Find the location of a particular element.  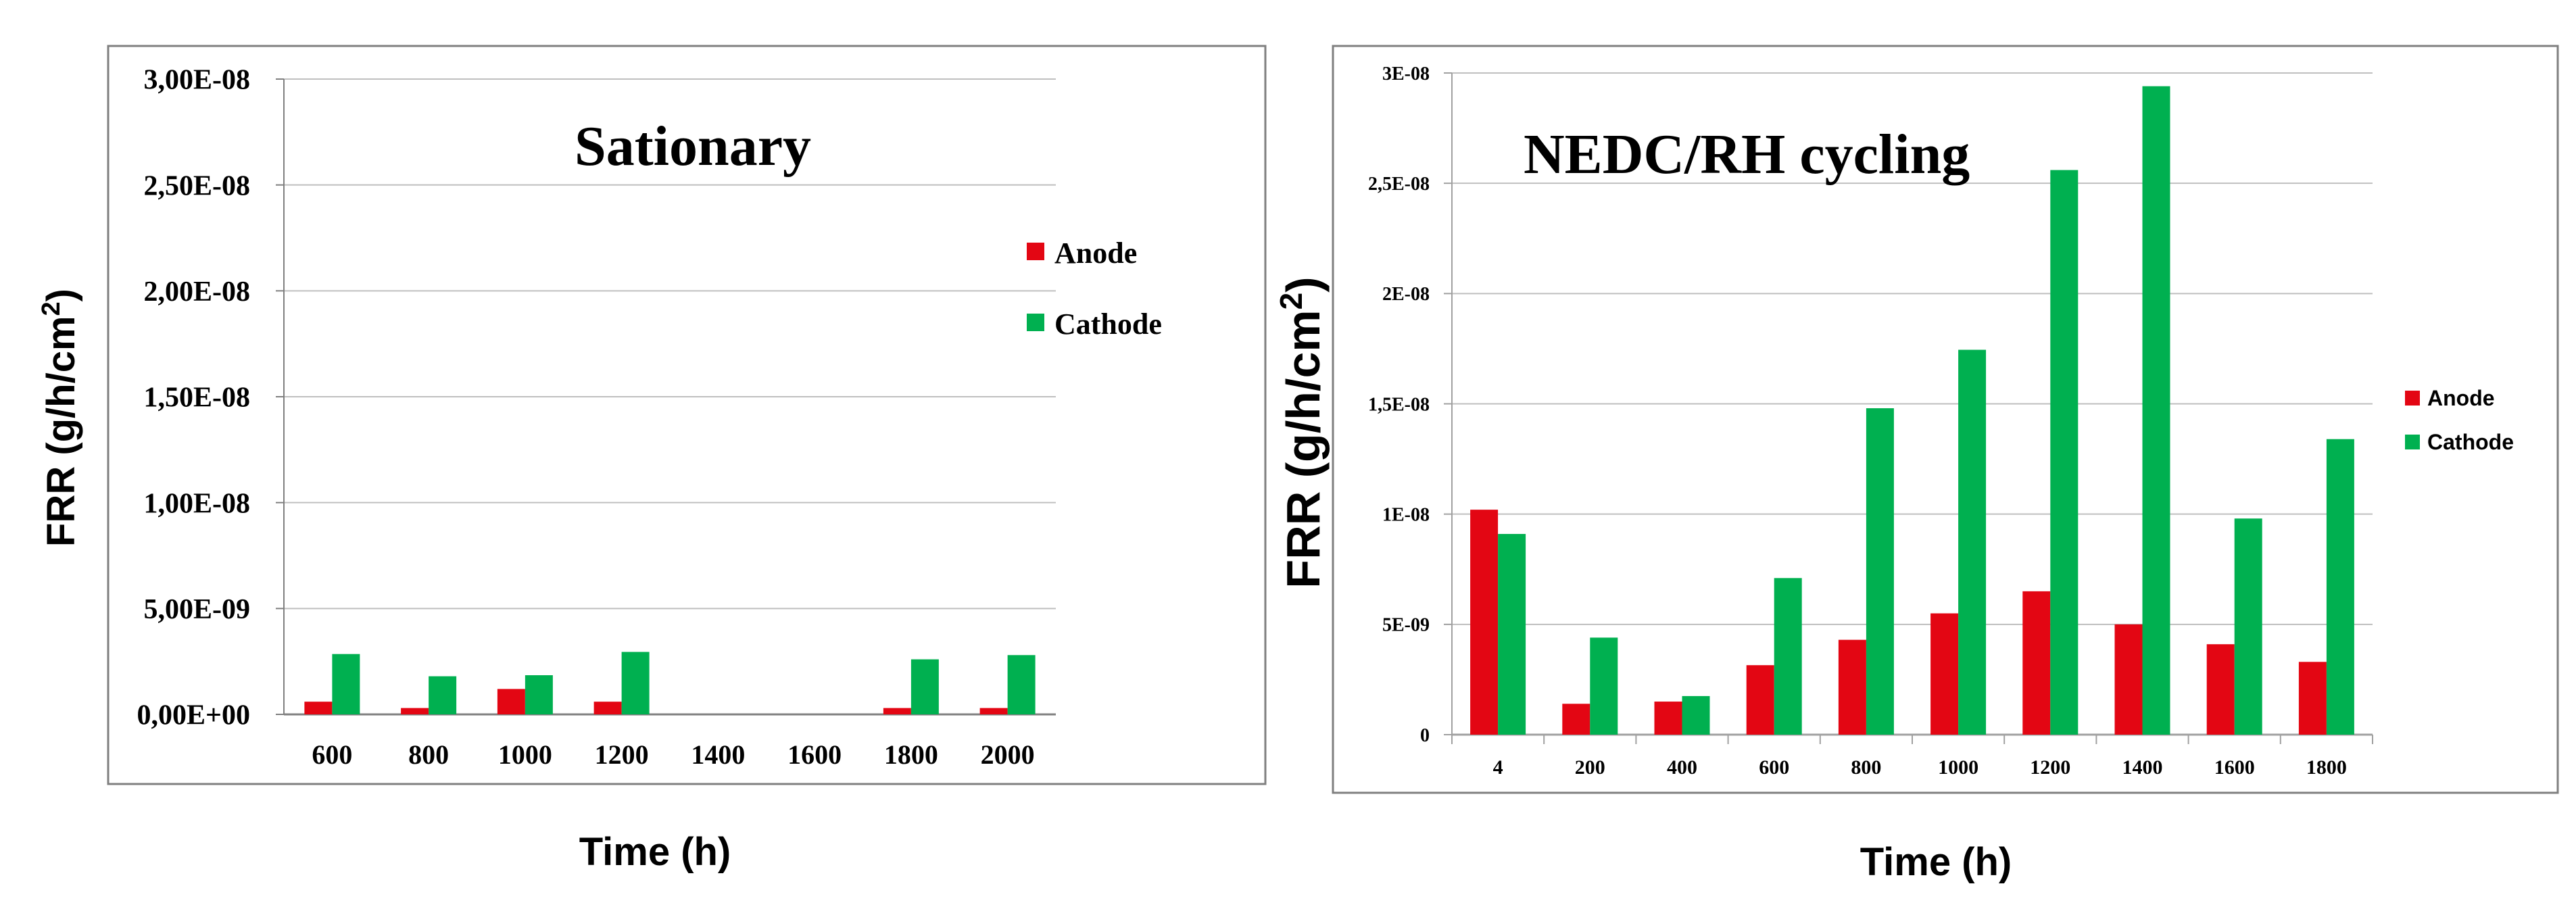

chart-2-title: NEDC/RH cycling is located at coordinates (1747, 154).